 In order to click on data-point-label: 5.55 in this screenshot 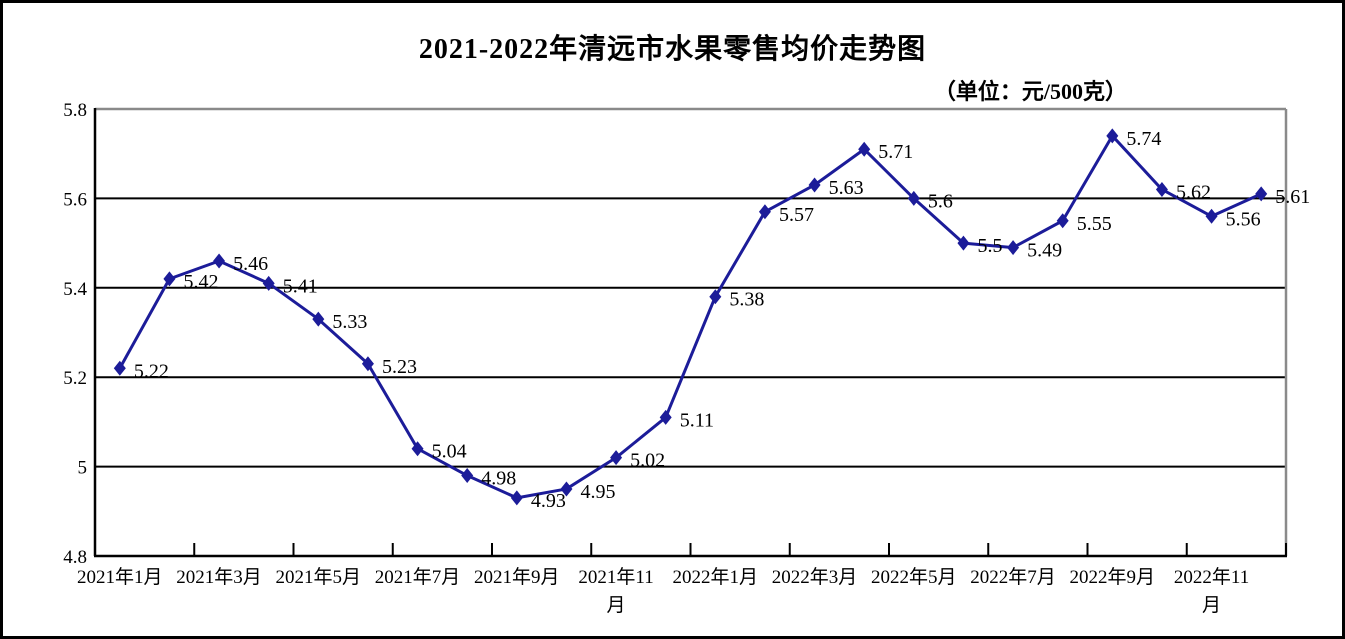, I will do `click(1094, 224)`.